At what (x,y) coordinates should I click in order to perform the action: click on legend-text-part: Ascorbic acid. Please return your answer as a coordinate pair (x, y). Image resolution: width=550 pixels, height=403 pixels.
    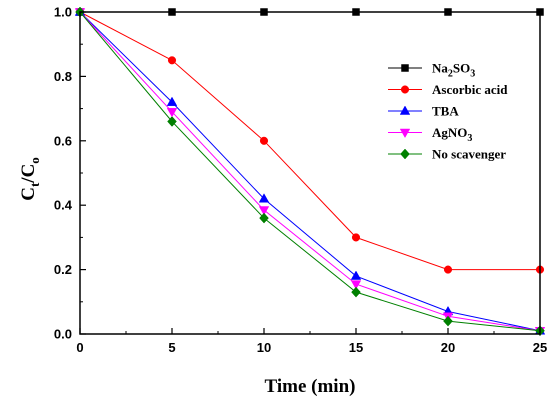
    Looking at the image, I should click on (470, 89).